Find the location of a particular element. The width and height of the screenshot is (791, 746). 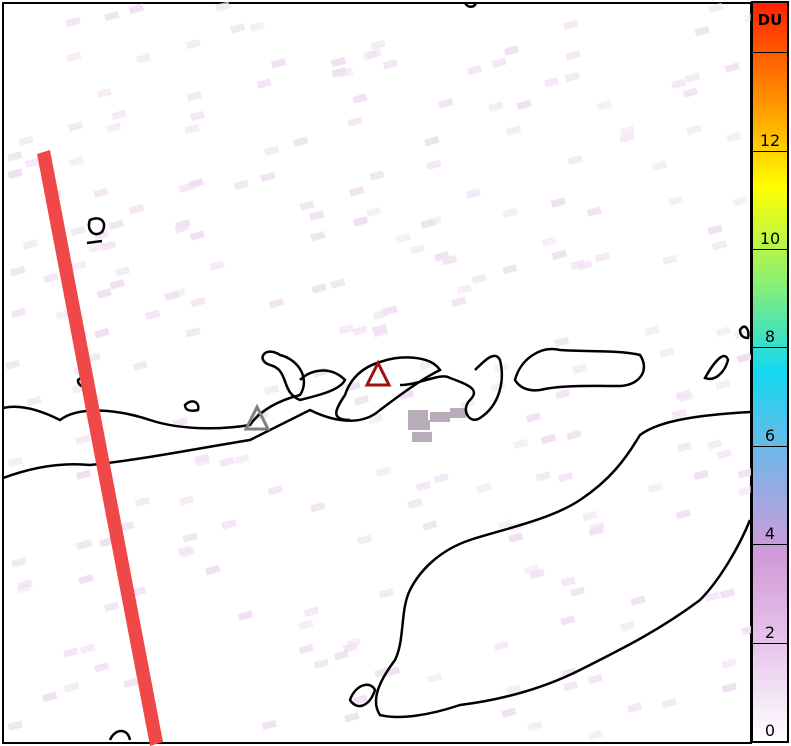

colorbar-unit: DU is located at coordinates (770, 20).